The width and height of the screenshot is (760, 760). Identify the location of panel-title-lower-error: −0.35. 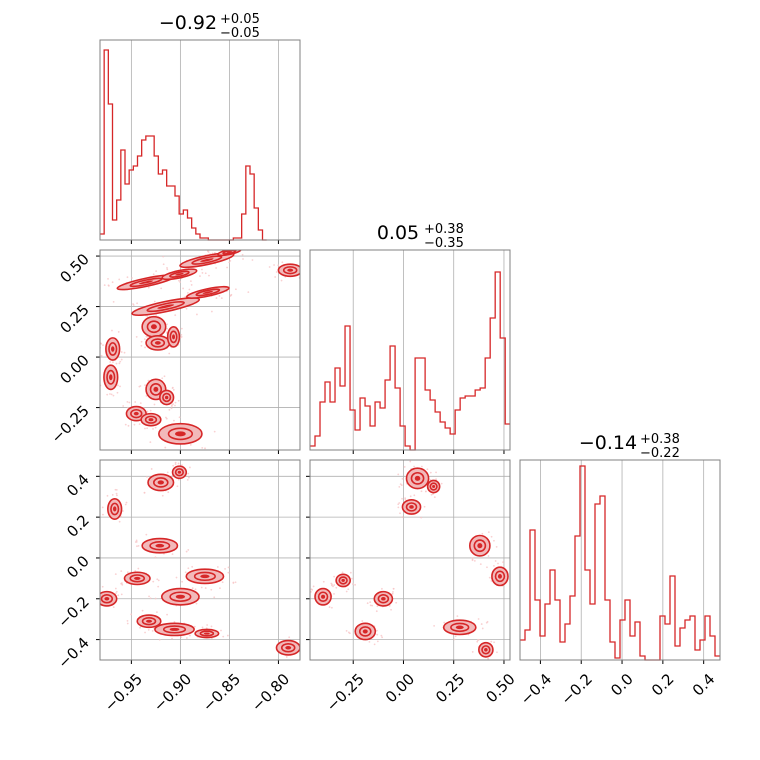
(444, 243).